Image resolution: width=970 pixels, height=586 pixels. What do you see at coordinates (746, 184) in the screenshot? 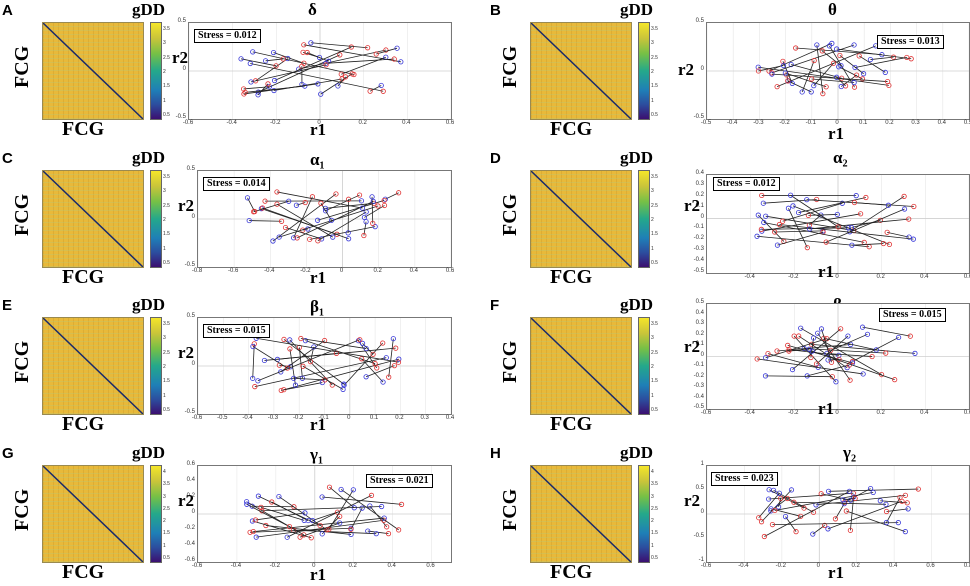
I see `stress-label: Stress = 0.012` at bounding box center [746, 184].